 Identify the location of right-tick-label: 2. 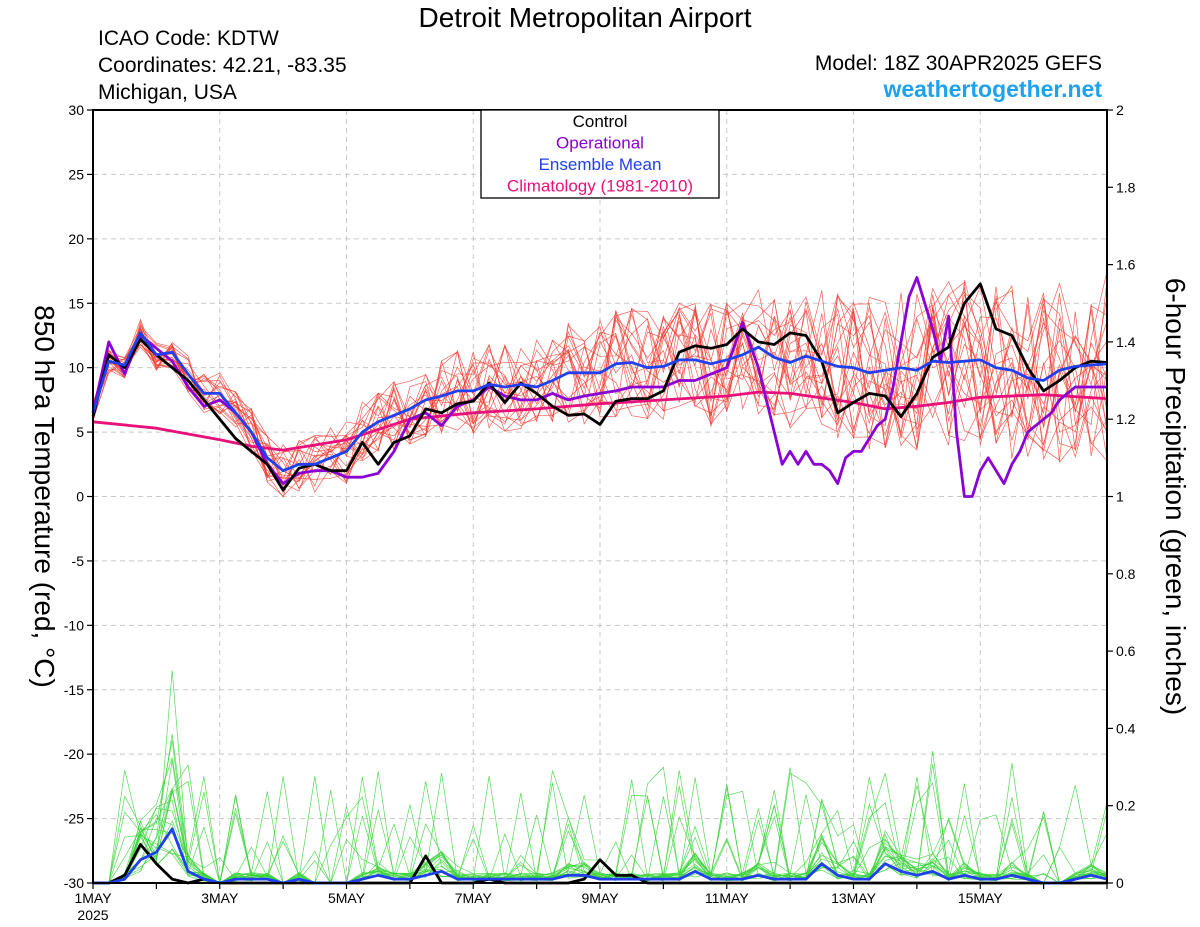
(1120, 110).